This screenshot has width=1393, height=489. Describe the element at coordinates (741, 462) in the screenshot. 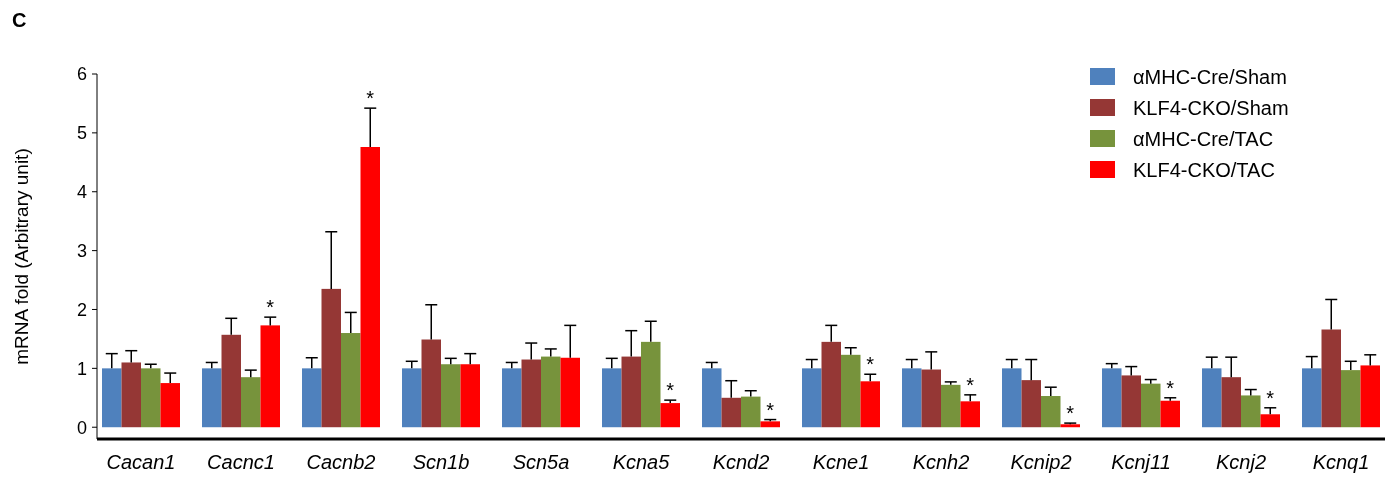

I see `x-tick-label: Kcnd2` at that location.